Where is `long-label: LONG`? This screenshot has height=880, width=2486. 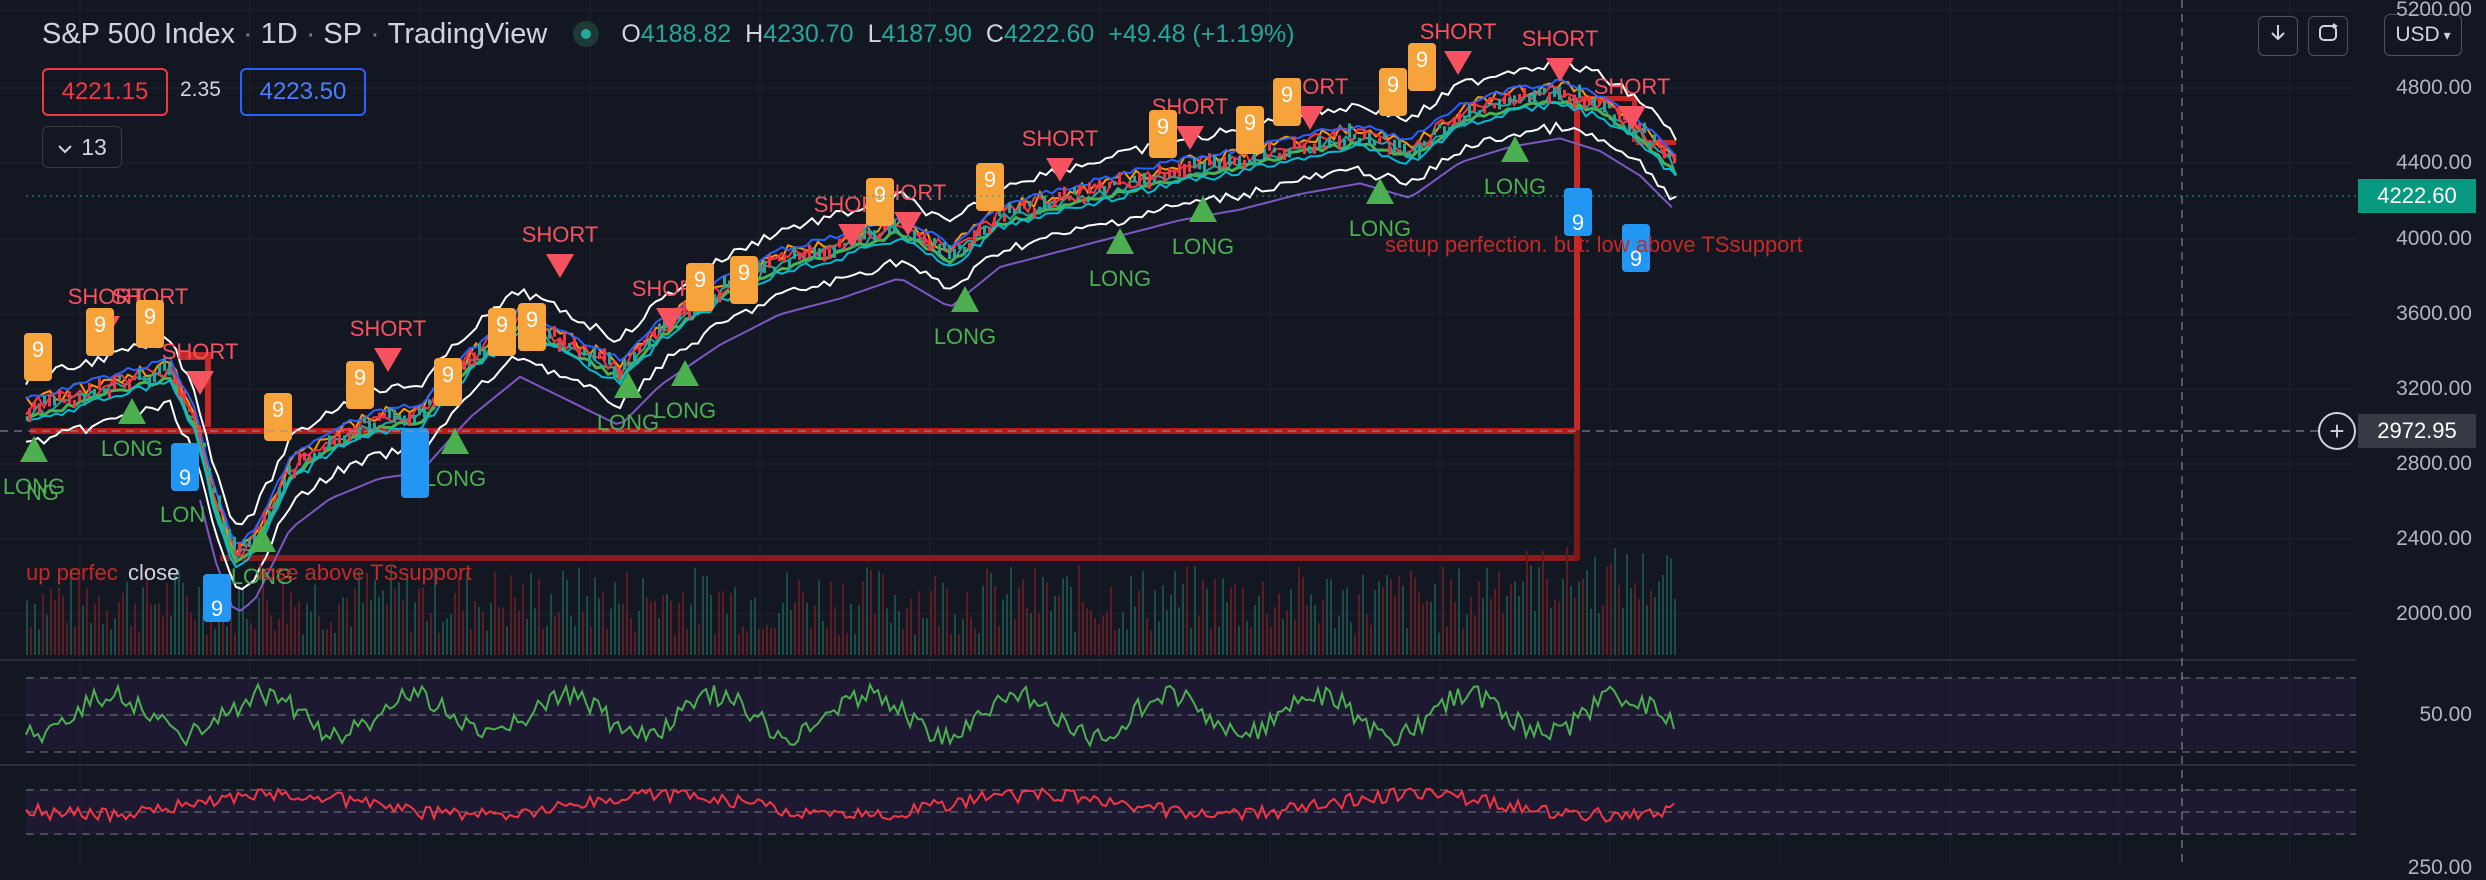 long-label: LONG is located at coordinates (1380, 228).